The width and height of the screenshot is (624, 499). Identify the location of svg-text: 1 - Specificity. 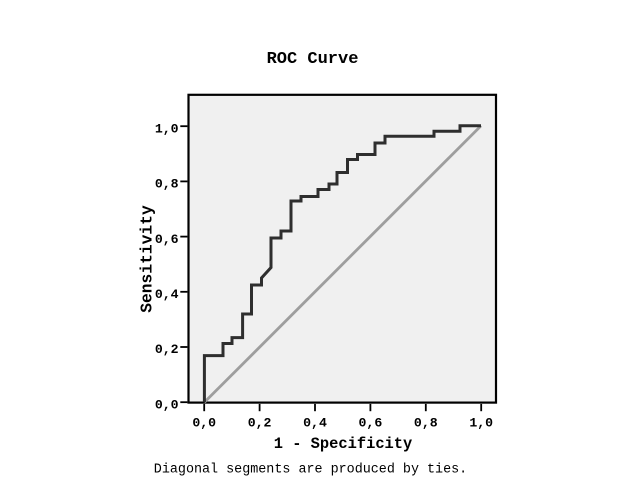
(343, 444).